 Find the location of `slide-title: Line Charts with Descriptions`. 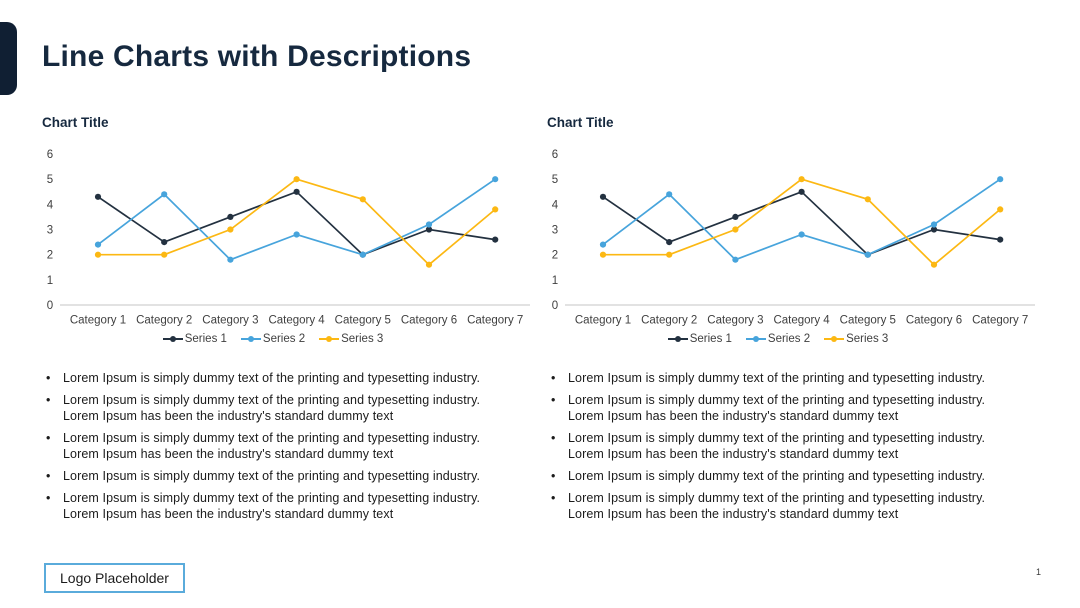

slide-title: Line Charts with Descriptions is located at coordinates (257, 56).